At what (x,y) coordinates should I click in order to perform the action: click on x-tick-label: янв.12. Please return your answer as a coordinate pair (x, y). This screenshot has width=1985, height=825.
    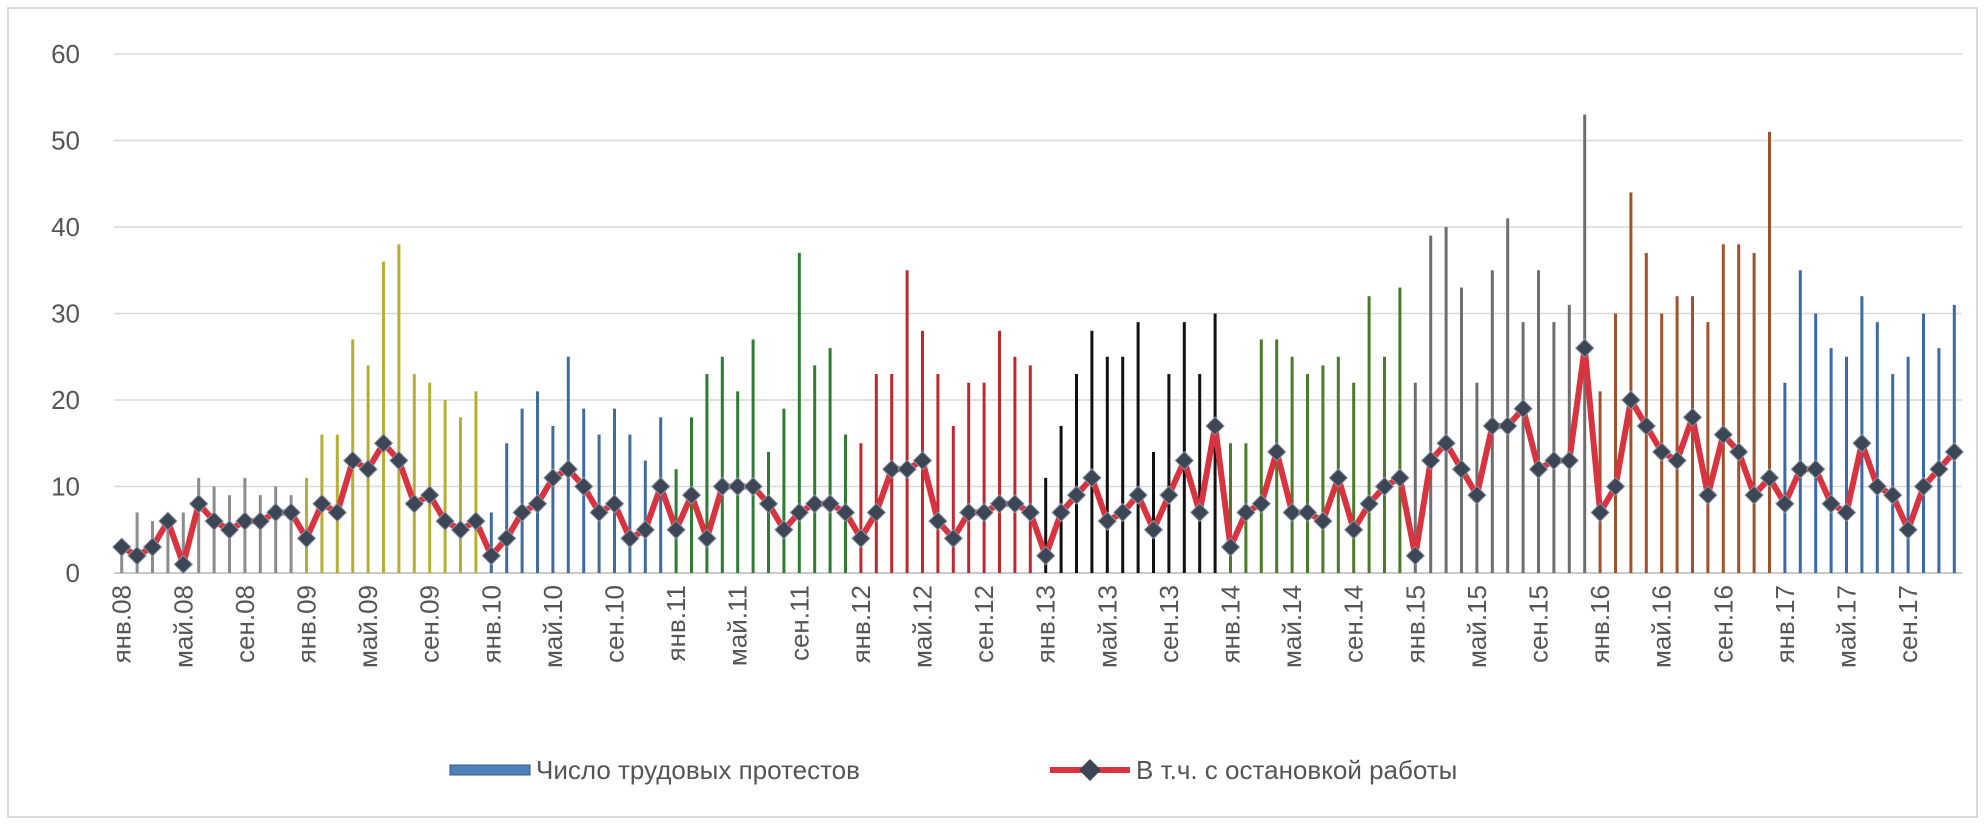
    Looking at the image, I should click on (861, 624).